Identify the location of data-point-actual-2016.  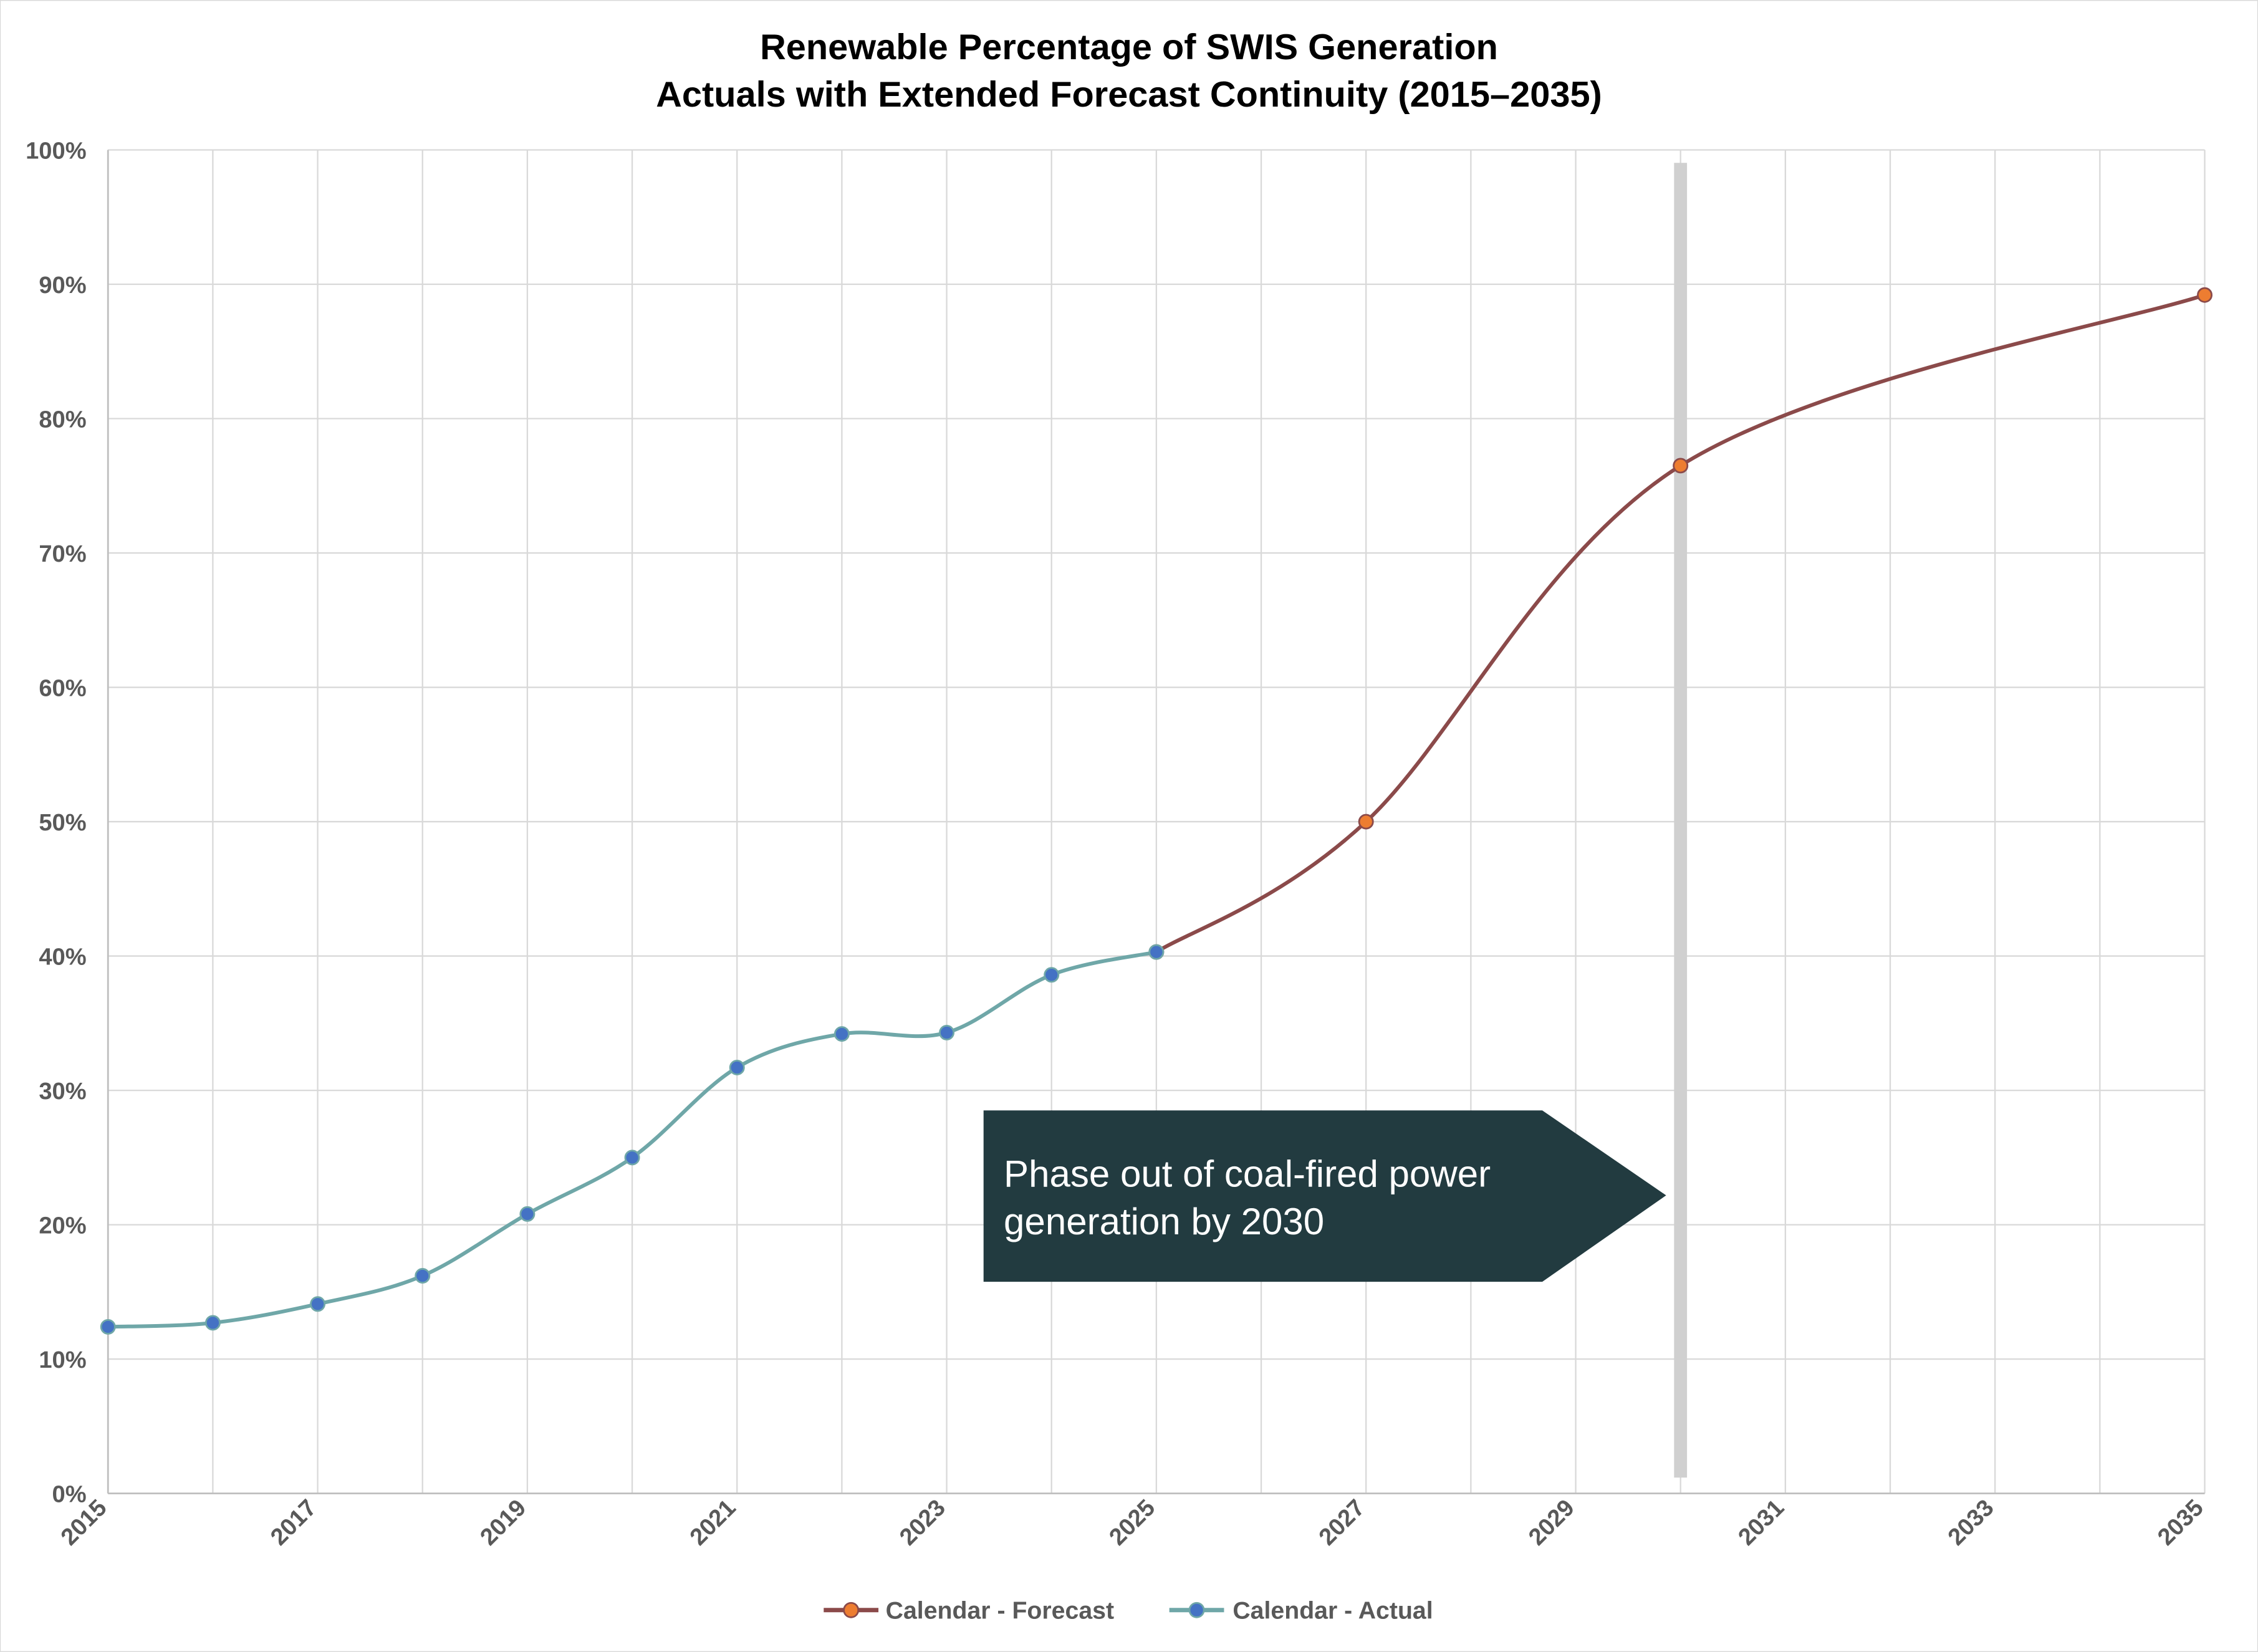
(213, 1323).